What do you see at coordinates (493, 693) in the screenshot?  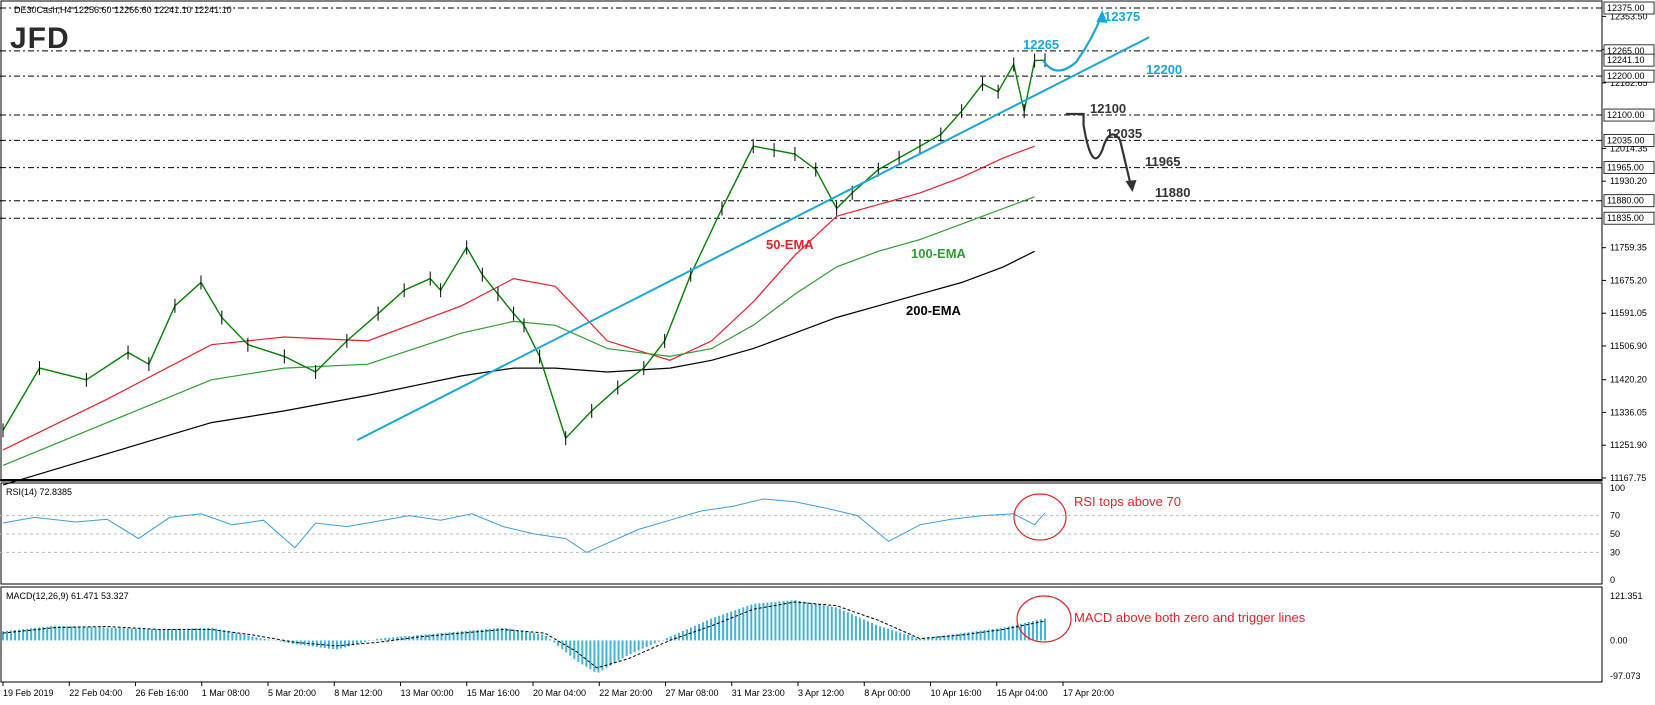 I see `x-tick-label: 15 Mar 16:00` at bounding box center [493, 693].